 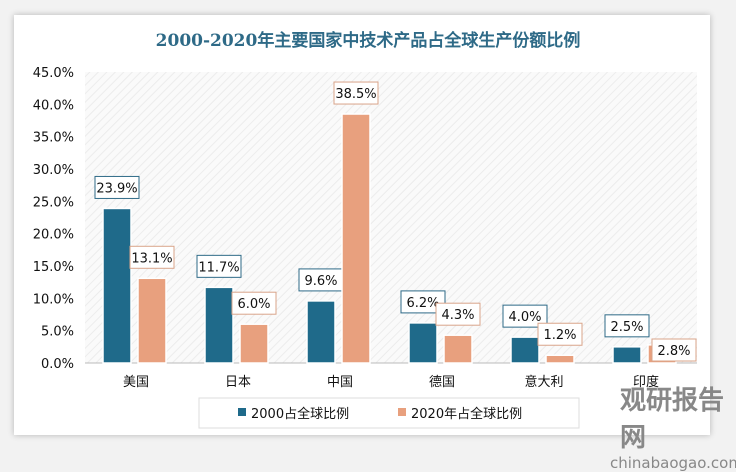 I want to click on legend, so click(x=389, y=413).